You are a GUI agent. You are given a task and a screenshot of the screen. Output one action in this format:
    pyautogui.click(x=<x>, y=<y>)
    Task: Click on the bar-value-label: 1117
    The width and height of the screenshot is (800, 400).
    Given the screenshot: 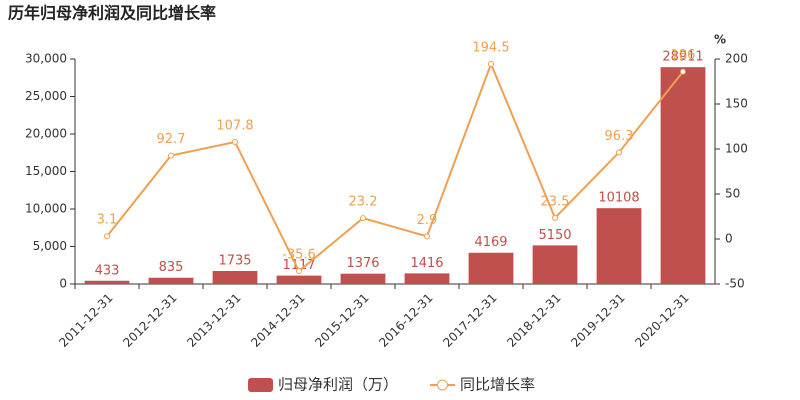 What is the action you would take?
    pyautogui.click(x=298, y=265)
    